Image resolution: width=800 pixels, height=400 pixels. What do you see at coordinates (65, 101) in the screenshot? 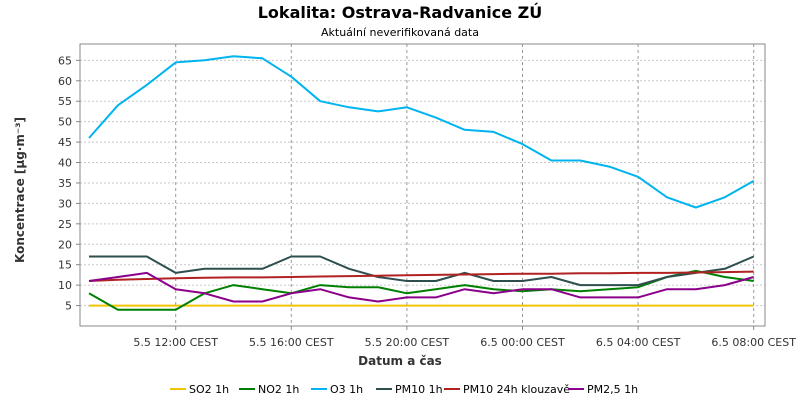
I see `y-tick-label: 55` at bounding box center [65, 101].